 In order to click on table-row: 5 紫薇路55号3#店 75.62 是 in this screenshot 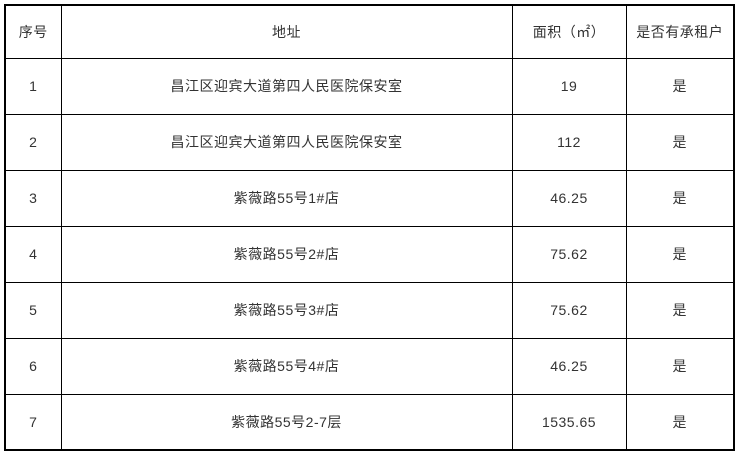, I will do `click(369, 310)`.